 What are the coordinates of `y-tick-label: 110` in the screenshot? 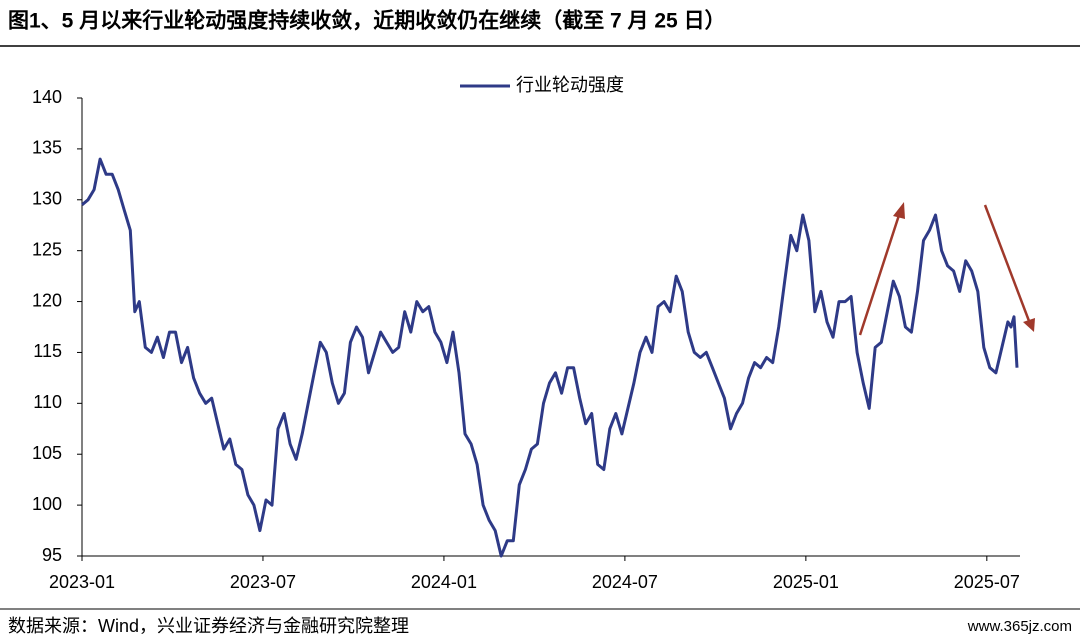 It's located at (47, 402).